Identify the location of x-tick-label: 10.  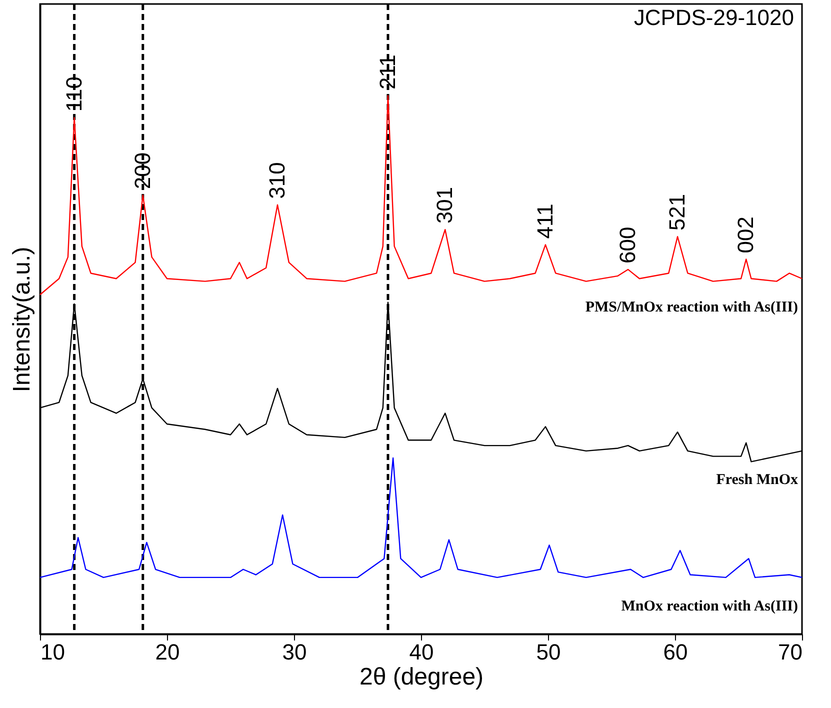
(52, 652).